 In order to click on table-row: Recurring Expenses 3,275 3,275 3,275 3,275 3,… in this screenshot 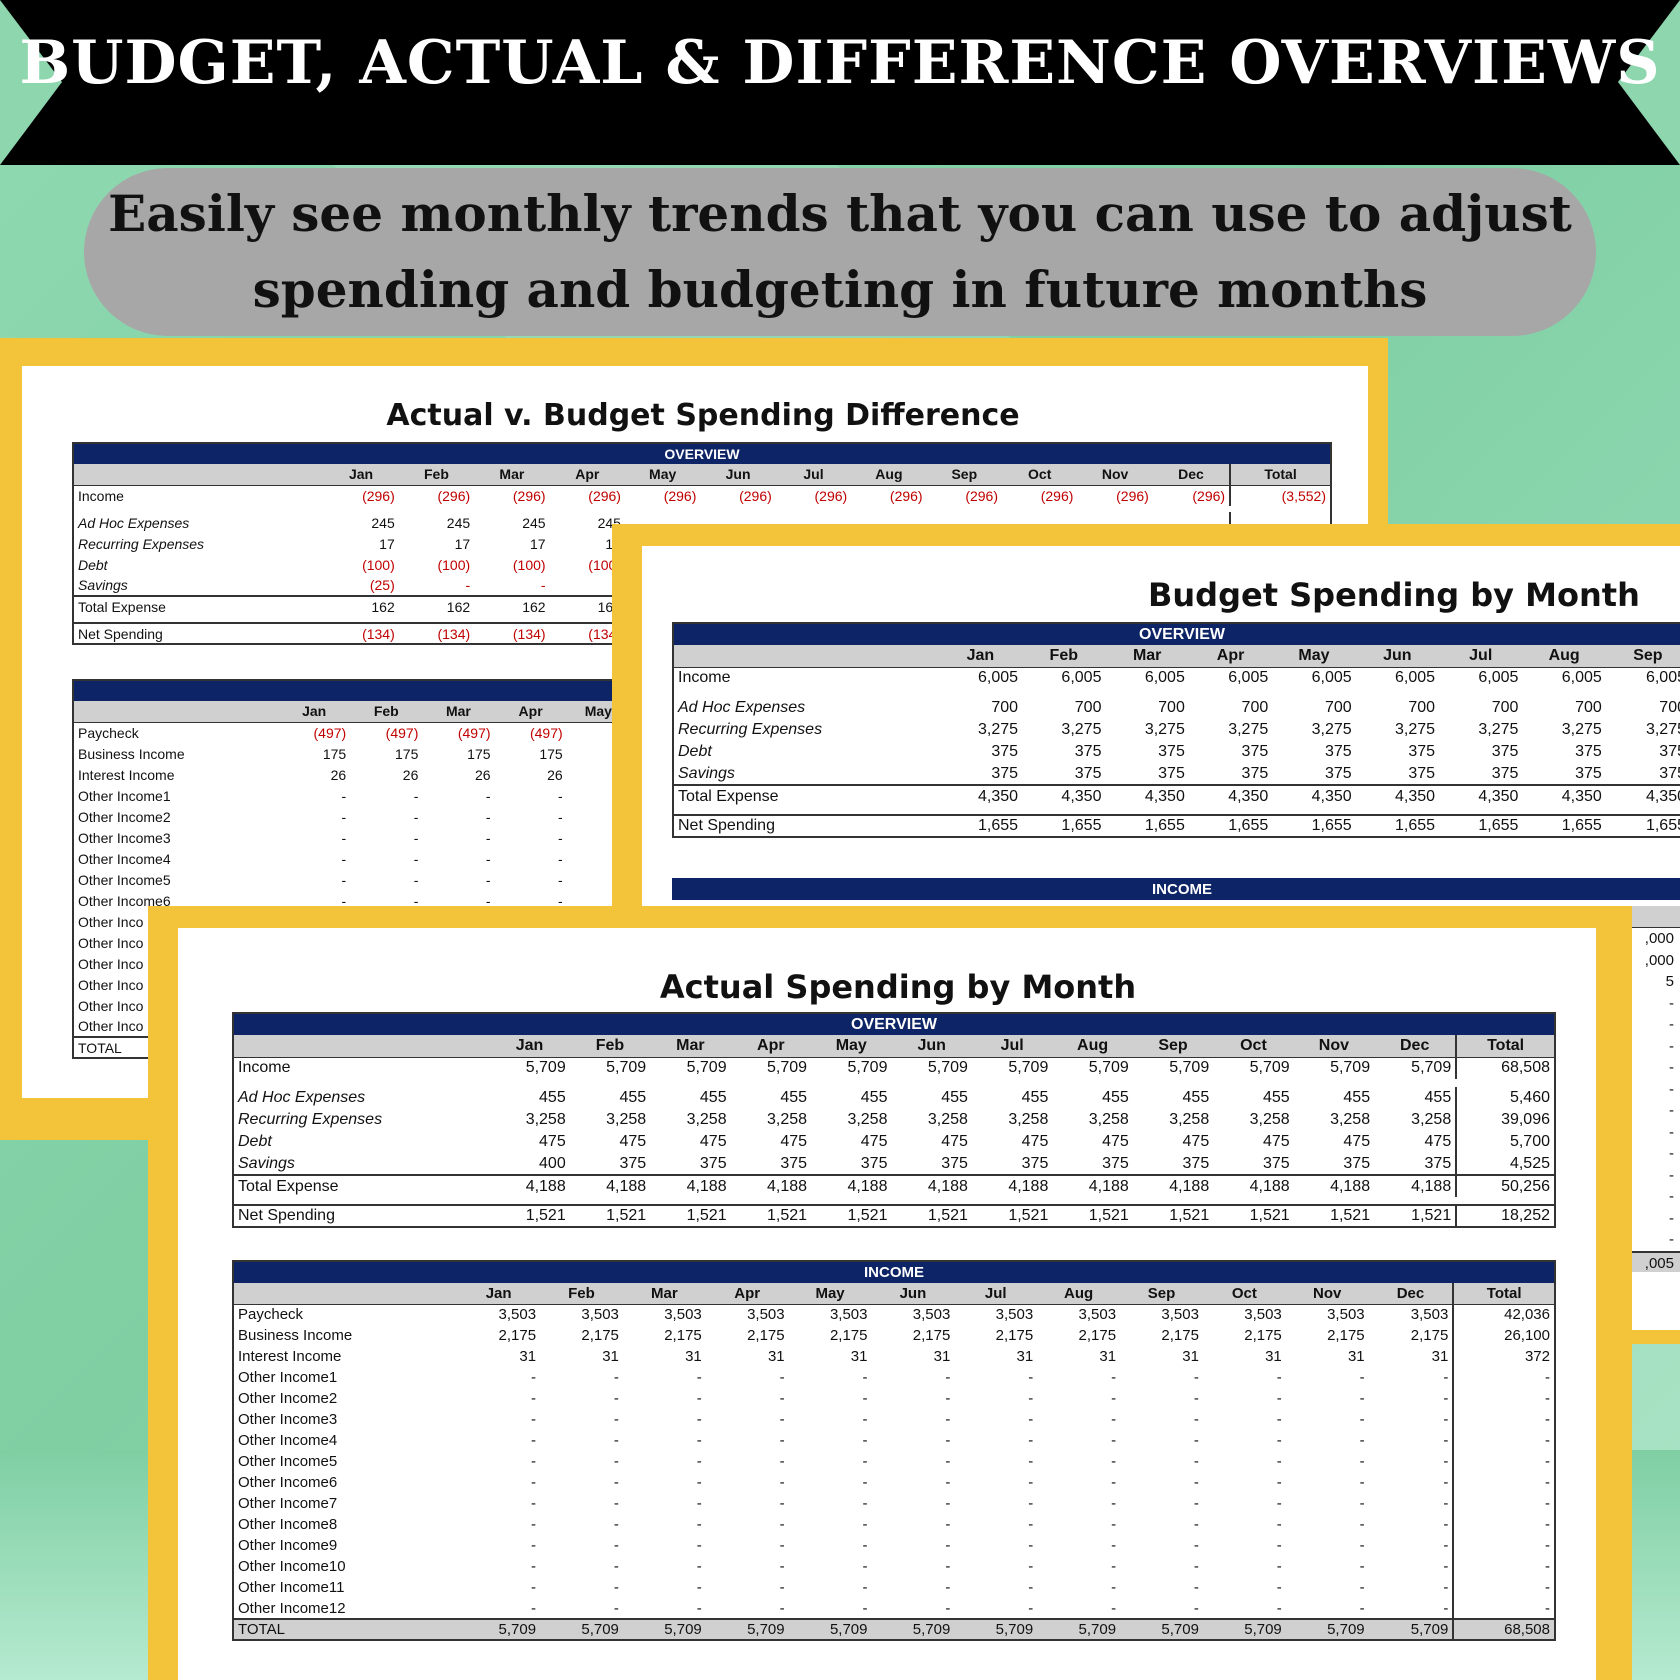, I will do `click(1176, 730)`.